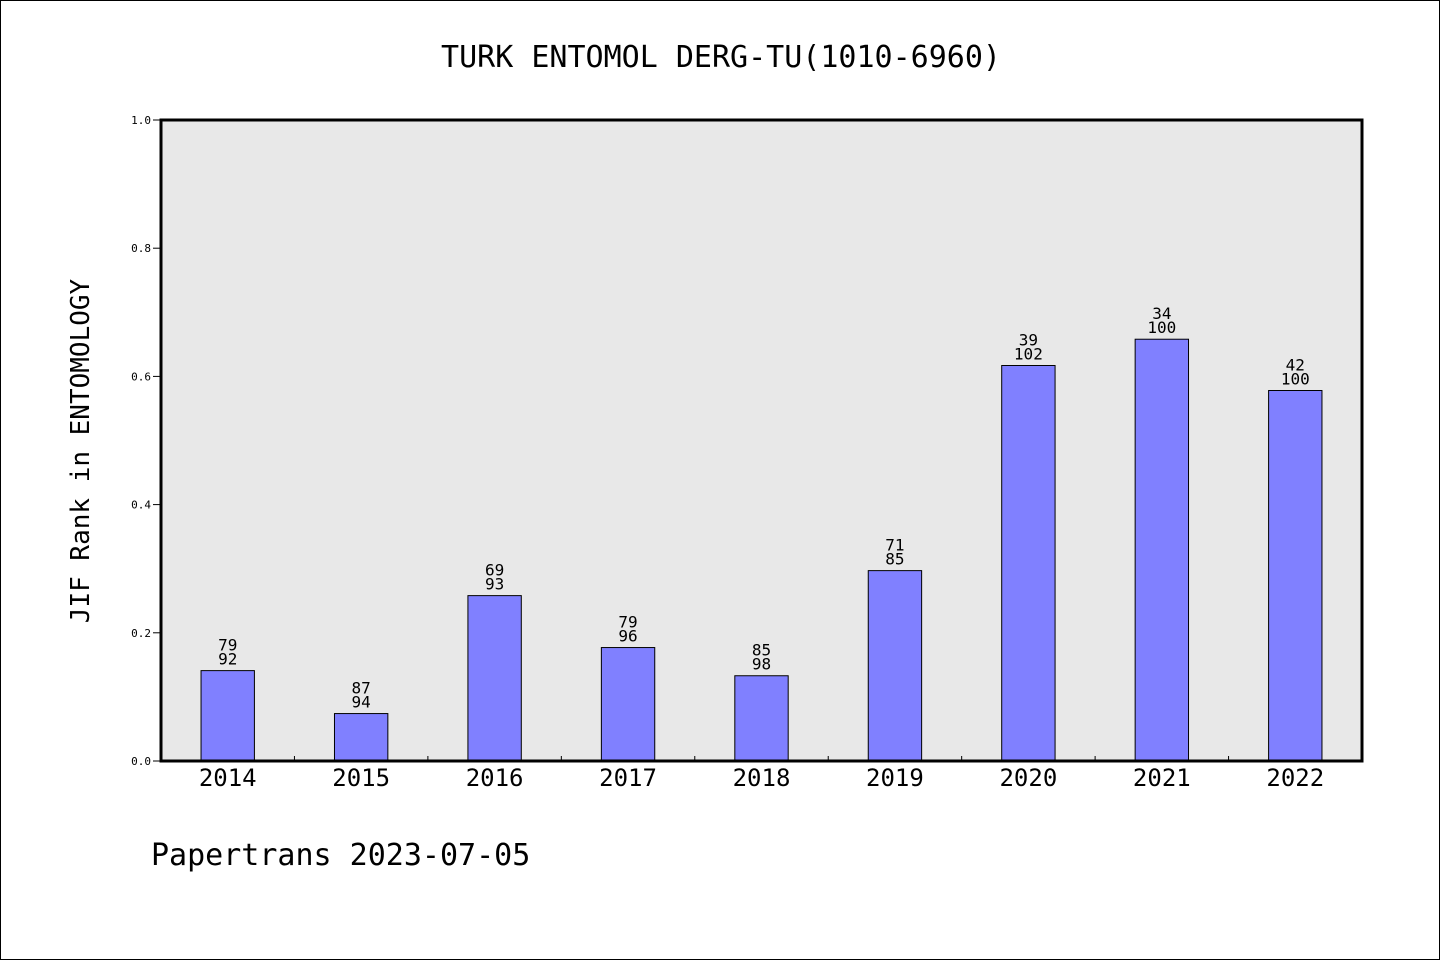 Image resolution: width=1440 pixels, height=964 pixels. Describe the element at coordinates (141, 505) in the screenshot. I see `y-tick-label: 0.4` at that location.